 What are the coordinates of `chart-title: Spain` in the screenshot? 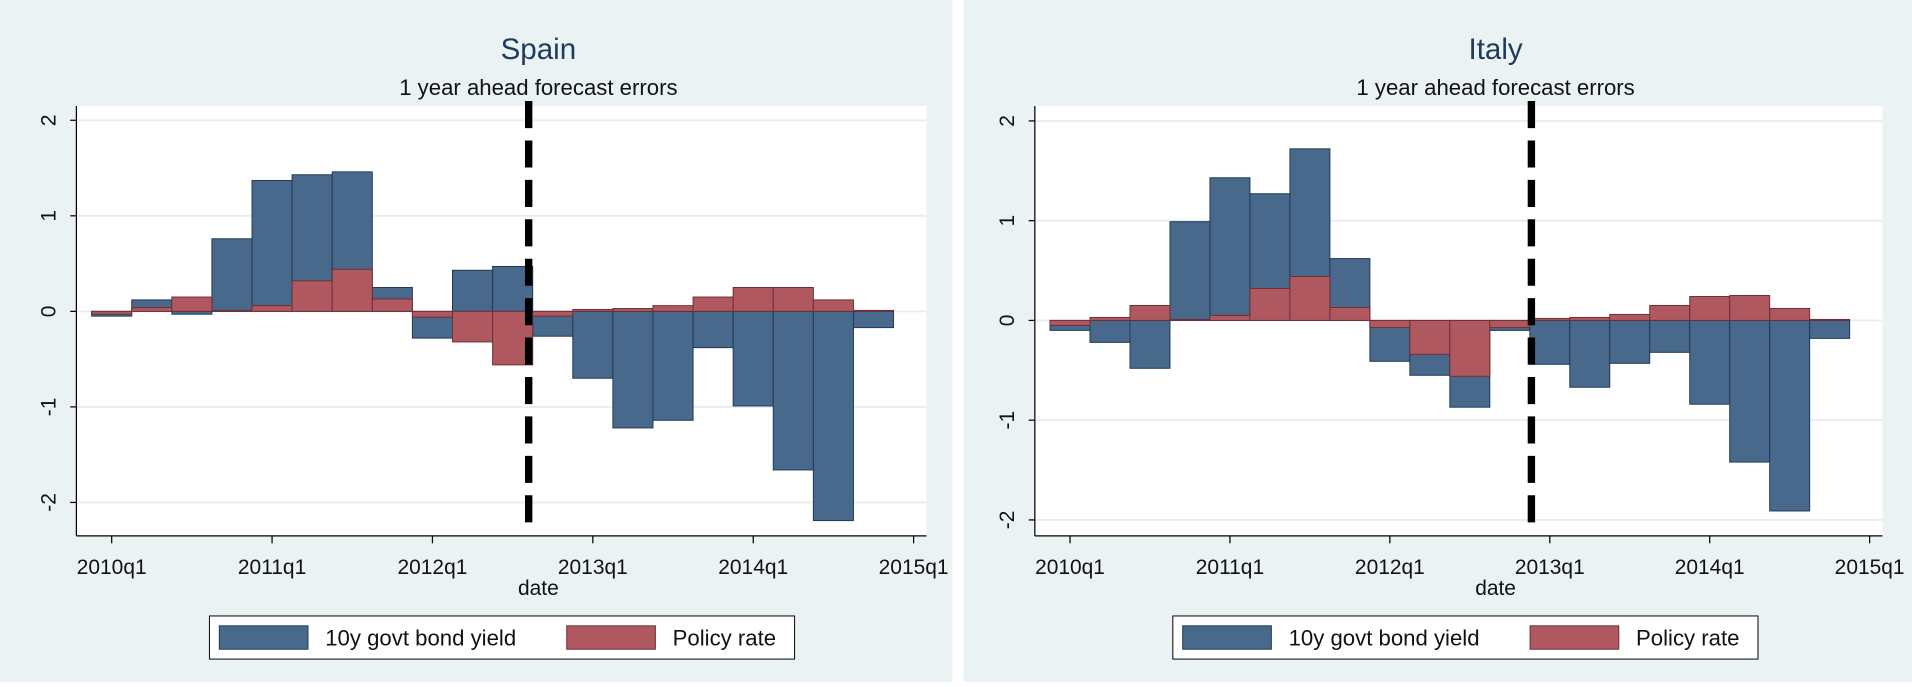 It's located at (539, 49).